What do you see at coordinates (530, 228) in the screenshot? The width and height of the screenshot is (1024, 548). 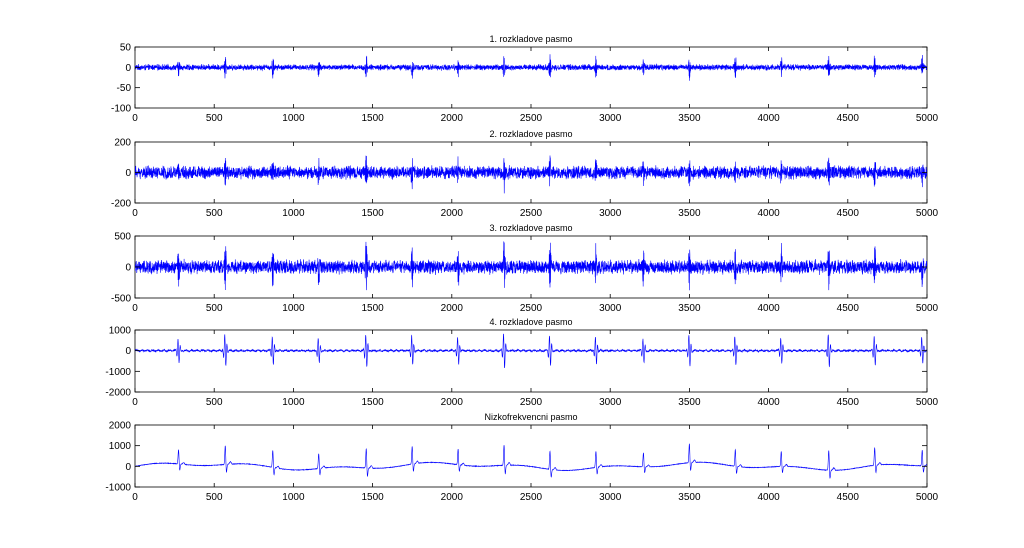 I see `panel-title: 3. rozkladove pasmo` at bounding box center [530, 228].